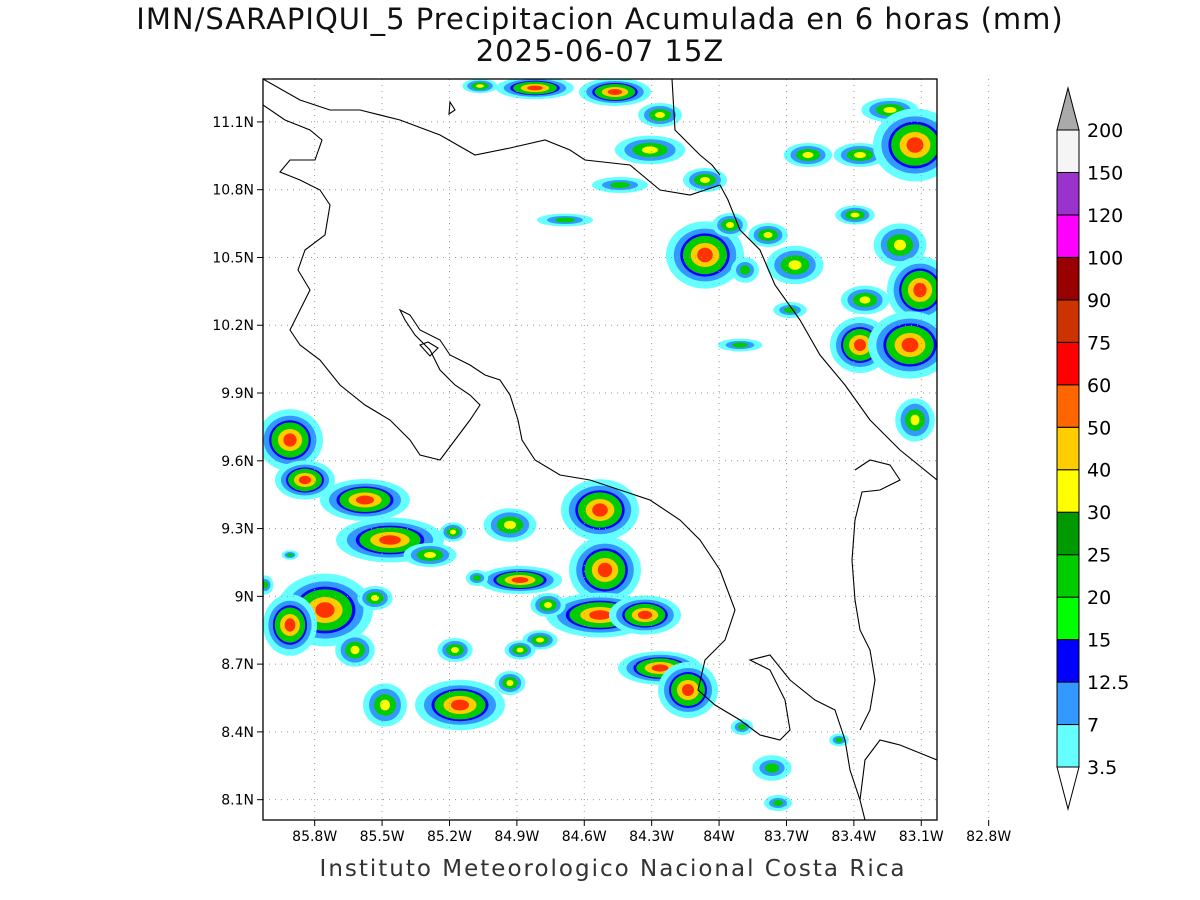  What do you see at coordinates (651, 837) in the screenshot?
I see `lon-tick-label: 84.3W` at bounding box center [651, 837].